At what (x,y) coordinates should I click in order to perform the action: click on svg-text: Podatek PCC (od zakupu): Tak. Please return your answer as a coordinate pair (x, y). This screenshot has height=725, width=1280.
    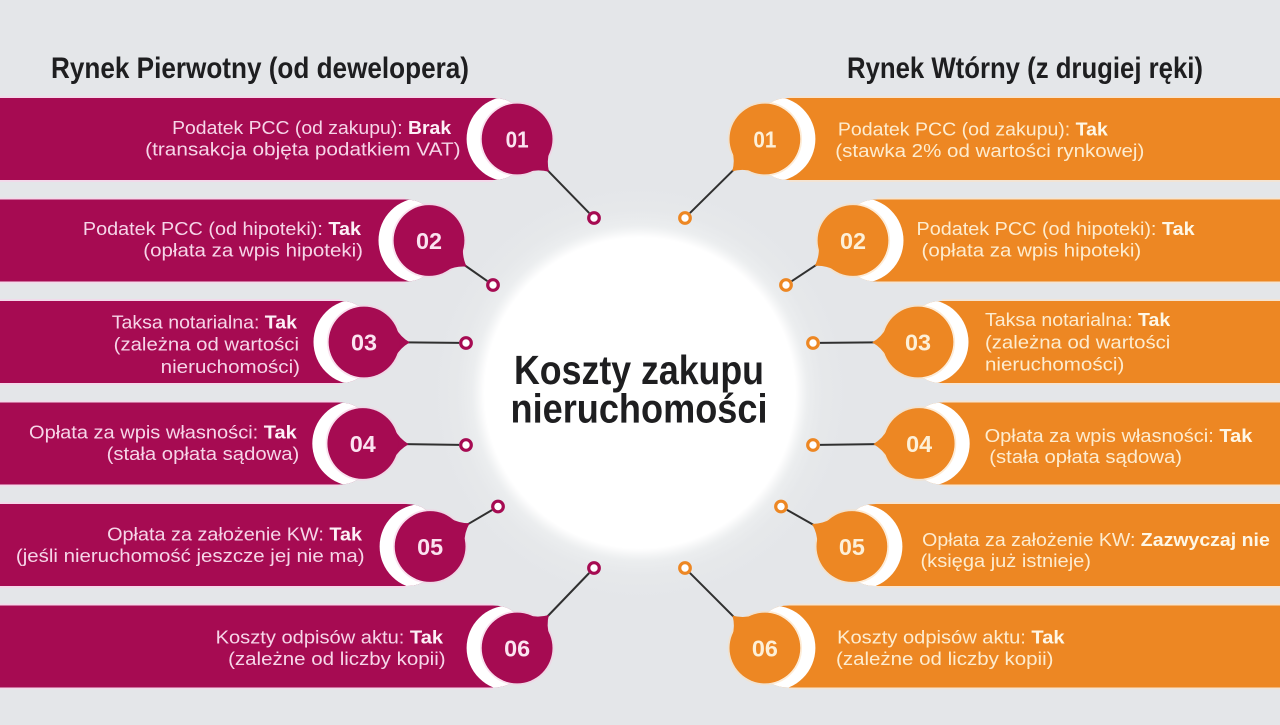
    Looking at the image, I should click on (973, 129).